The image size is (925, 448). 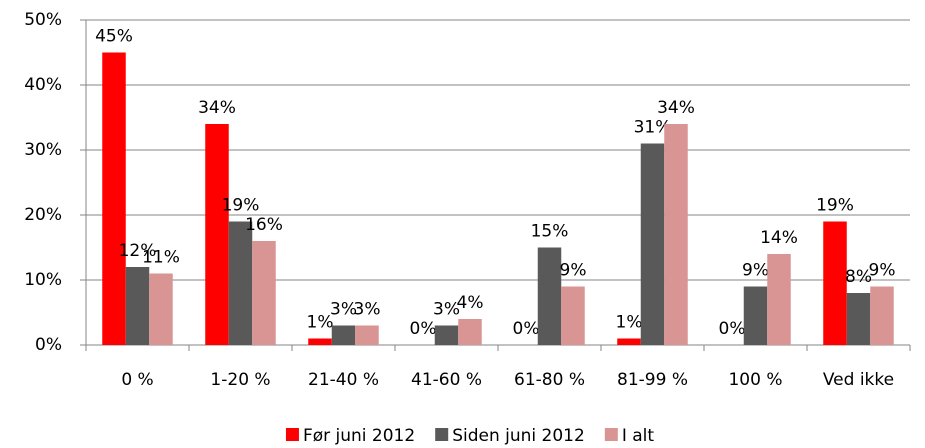 What do you see at coordinates (549, 380) in the screenshot?
I see `x-tick-label: 61-80 %` at bounding box center [549, 380].